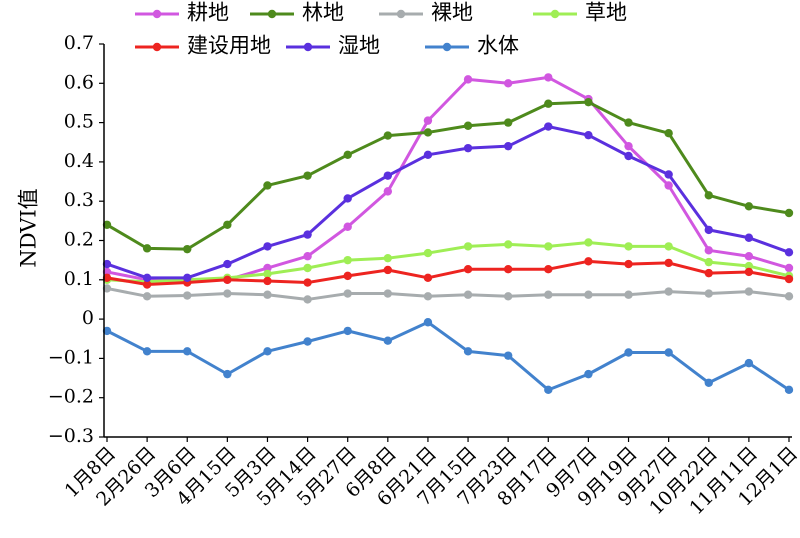 This screenshot has width=800, height=538. What do you see at coordinates (79, 161) in the screenshot?
I see `y-tick-label: 0.4` at bounding box center [79, 161].